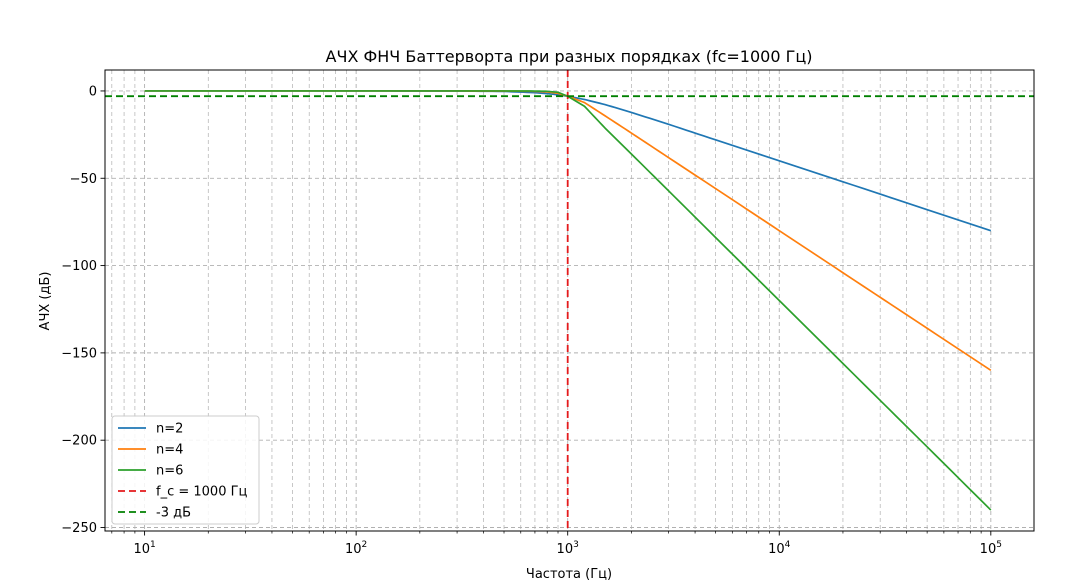  Describe the element at coordinates (356, 548) in the screenshot. I see `x-tick-label: 10²` at that location.